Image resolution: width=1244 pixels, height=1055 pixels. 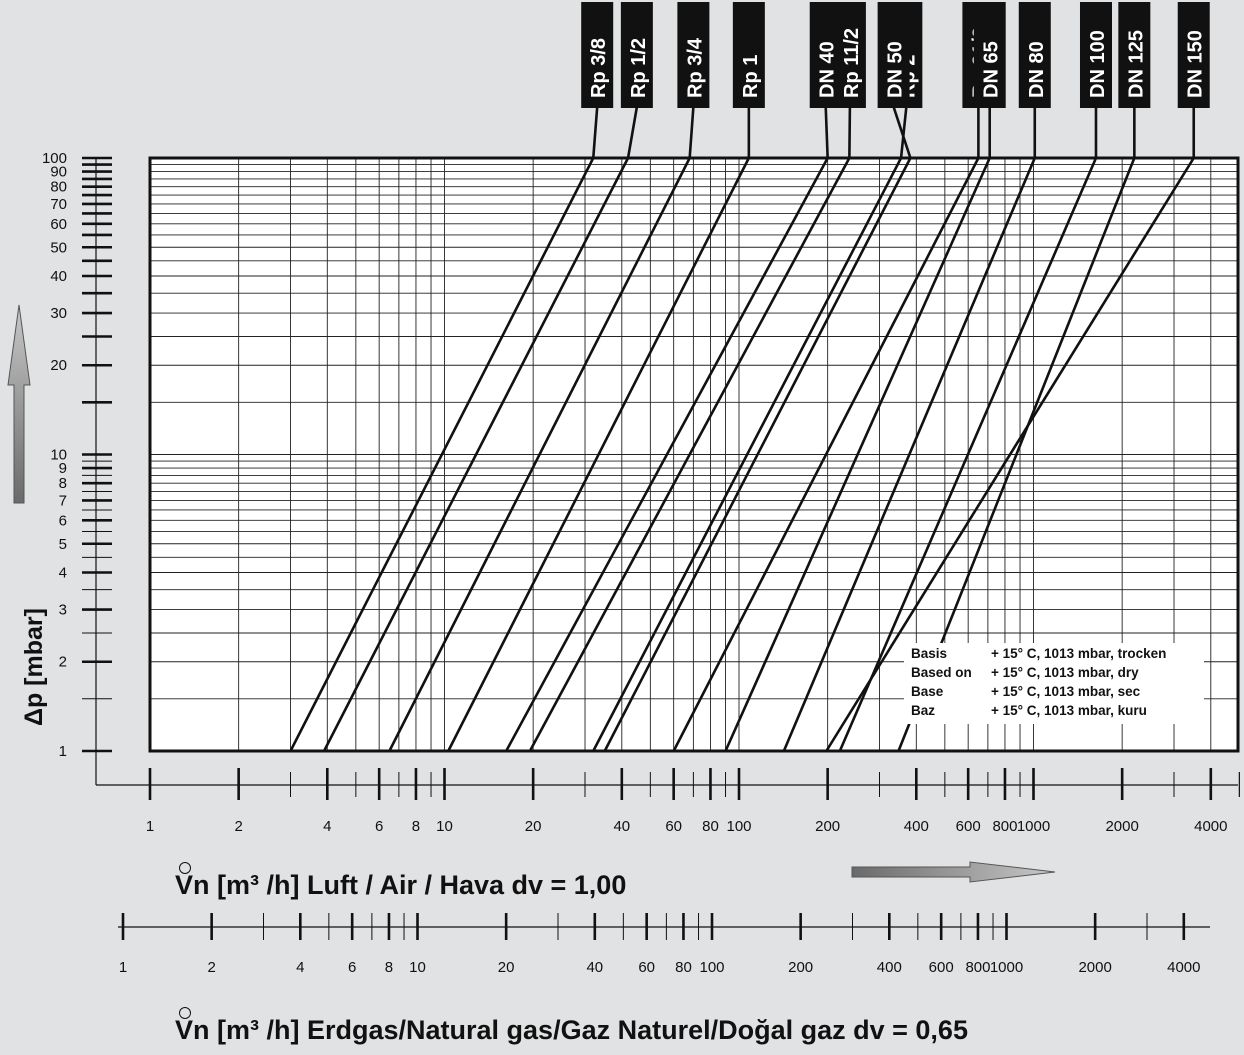 I want to click on legend-row: Baz + 15° C, 1013 mbar, kuru, so click(x=1029, y=711).